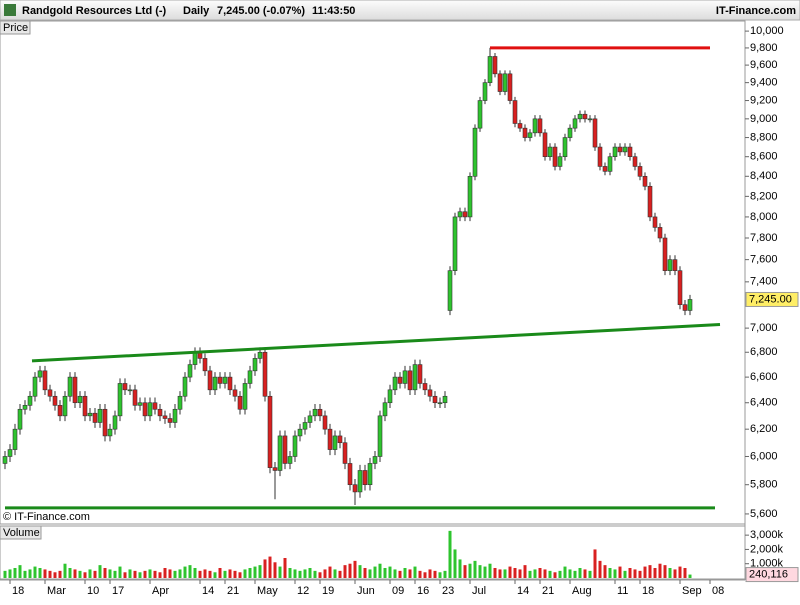  I want to click on last-value-box, so click(772, 575).